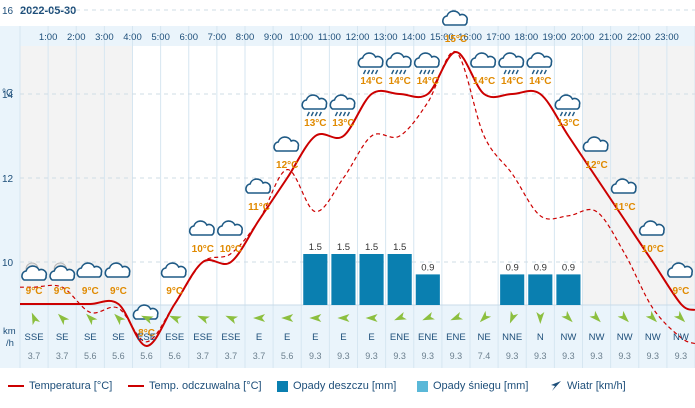 The width and height of the screenshot is (695, 408). What do you see at coordinates (259, 337) in the screenshot?
I see `wind-direction-label: E` at bounding box center [259, 337].